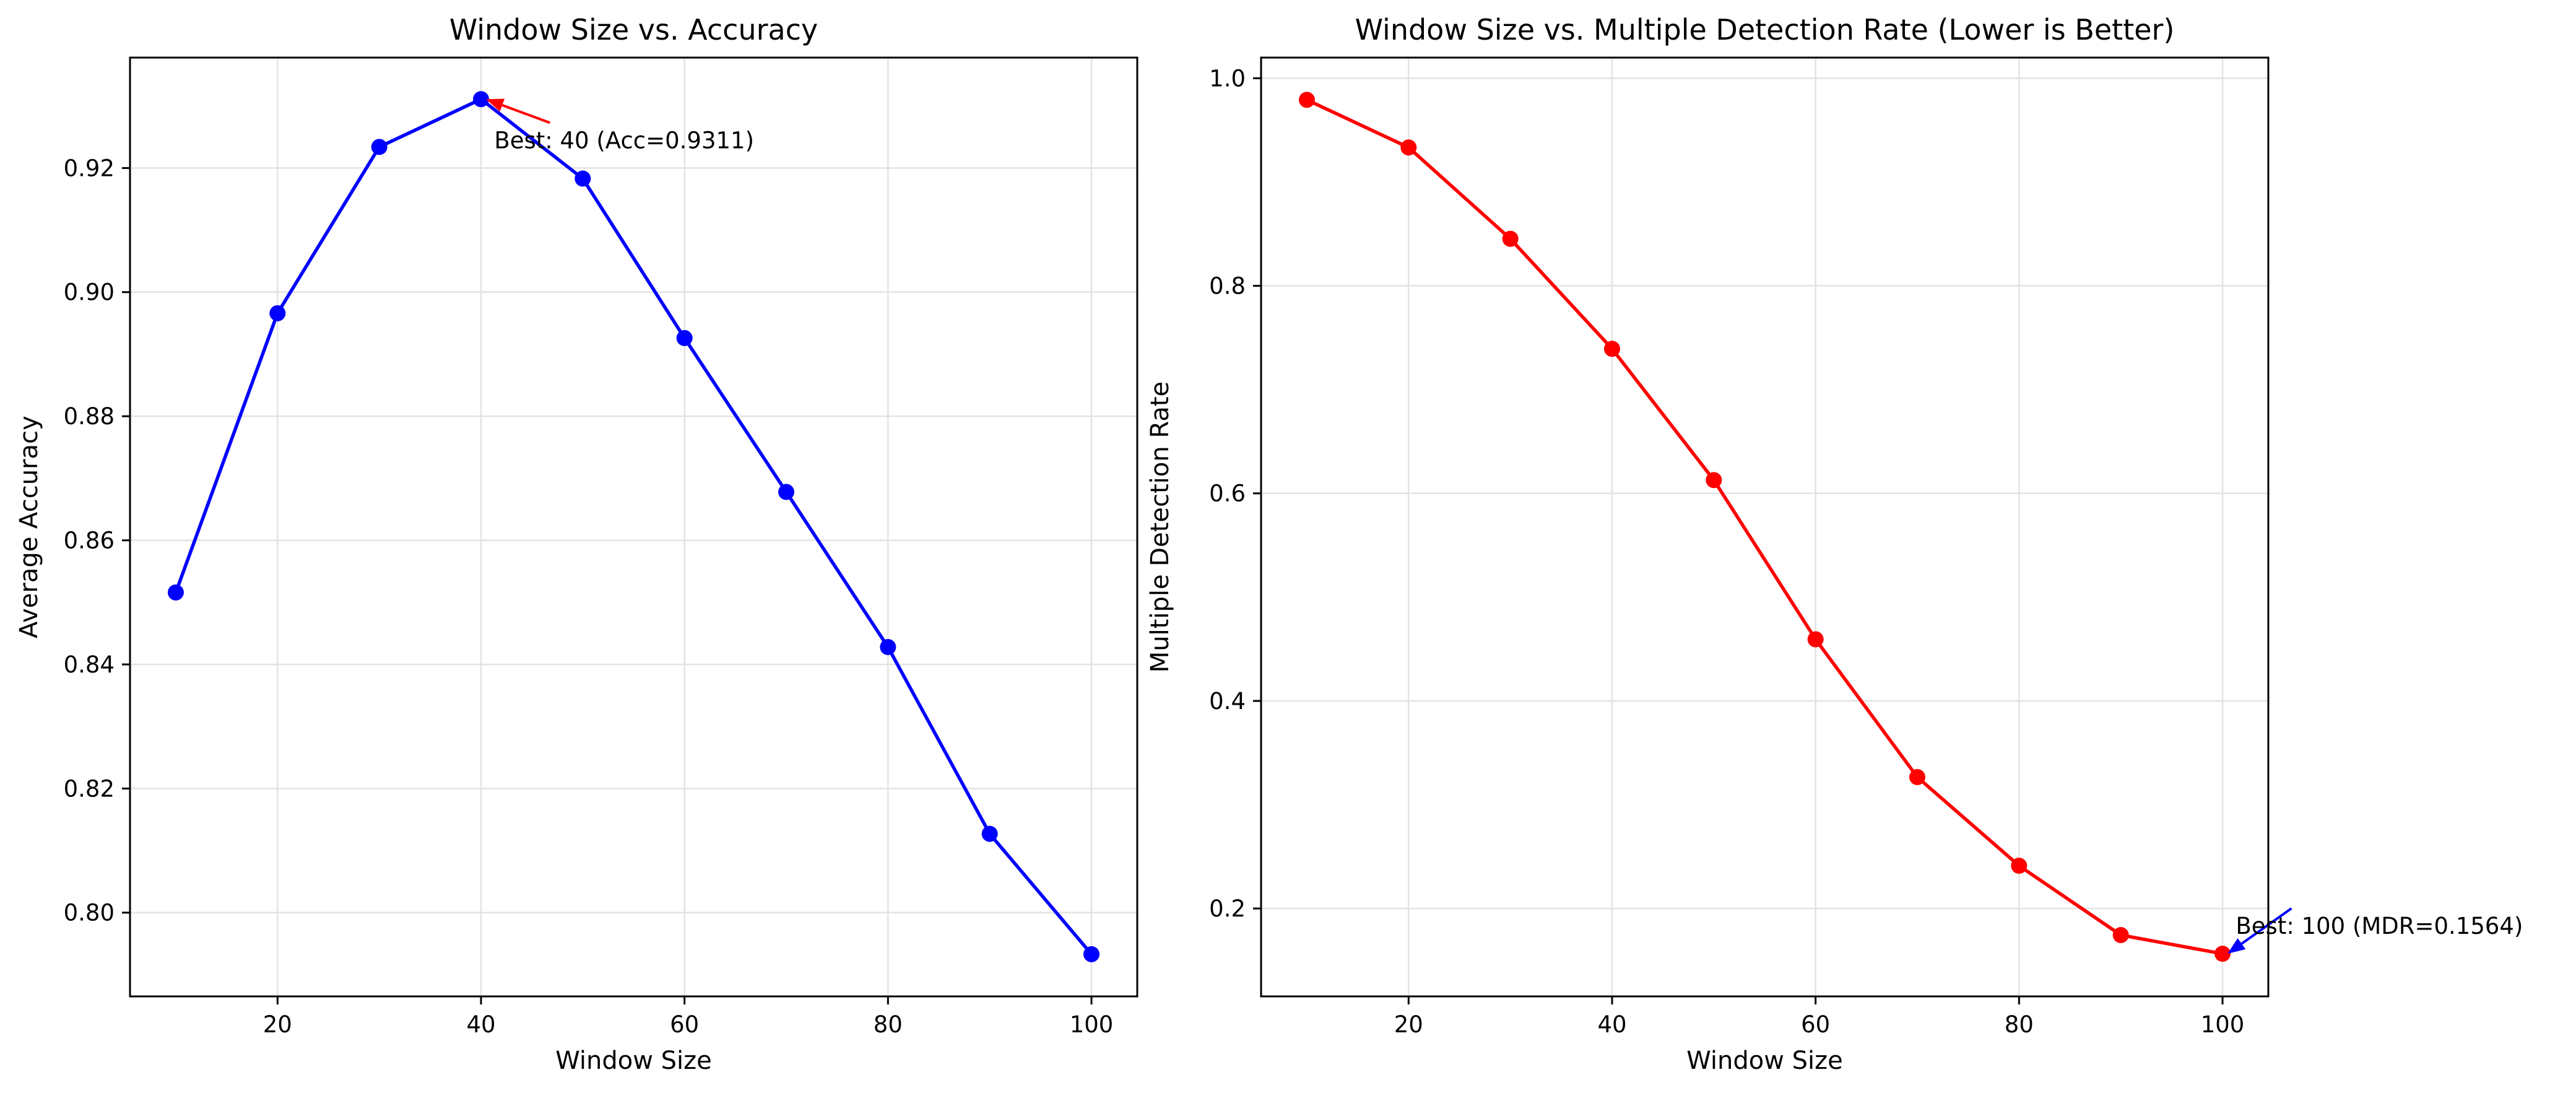 The width and height of the screenshot is (2576, 1093). What do you see at coordinates (633, 1061) in the screenshot?
I see `accuracy-x-axis-label: Window Size` at bounding box center [633, 1061].